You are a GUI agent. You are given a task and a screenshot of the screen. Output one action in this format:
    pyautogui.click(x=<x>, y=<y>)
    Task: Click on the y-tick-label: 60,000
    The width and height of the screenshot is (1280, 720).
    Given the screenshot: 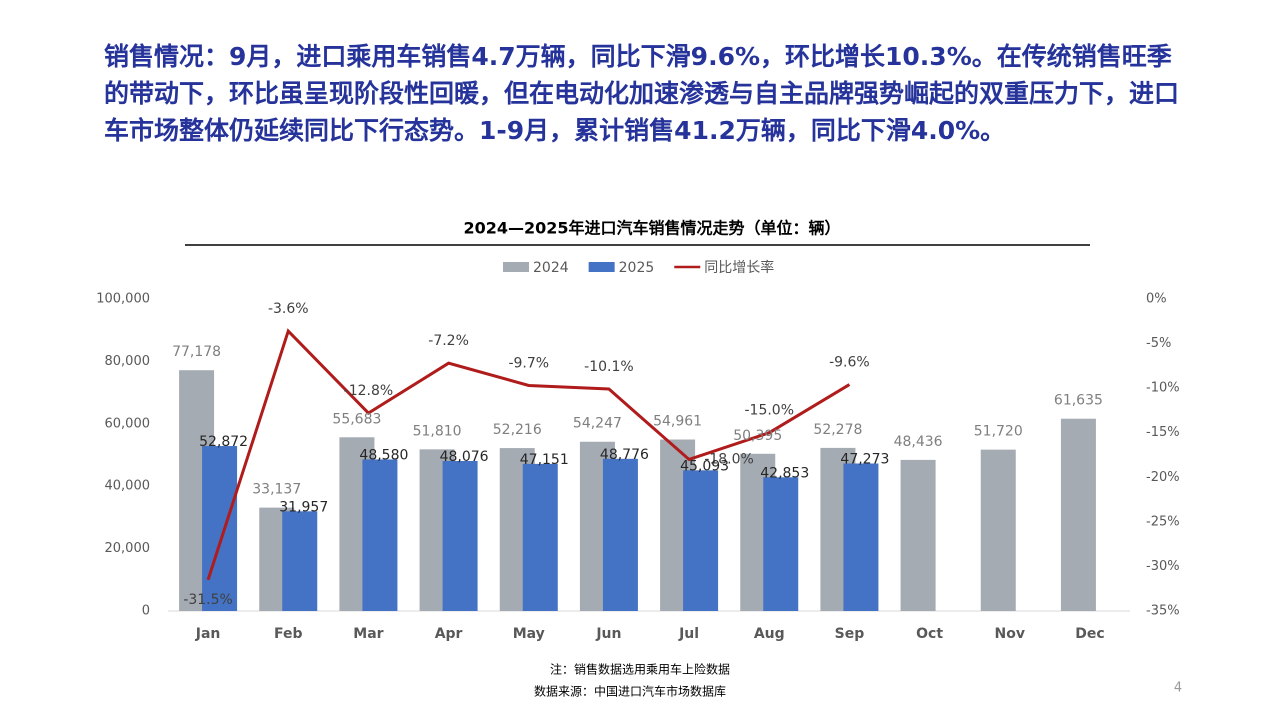 What is the action you would take?
    pyautogui.click(x=128, y=423)
    